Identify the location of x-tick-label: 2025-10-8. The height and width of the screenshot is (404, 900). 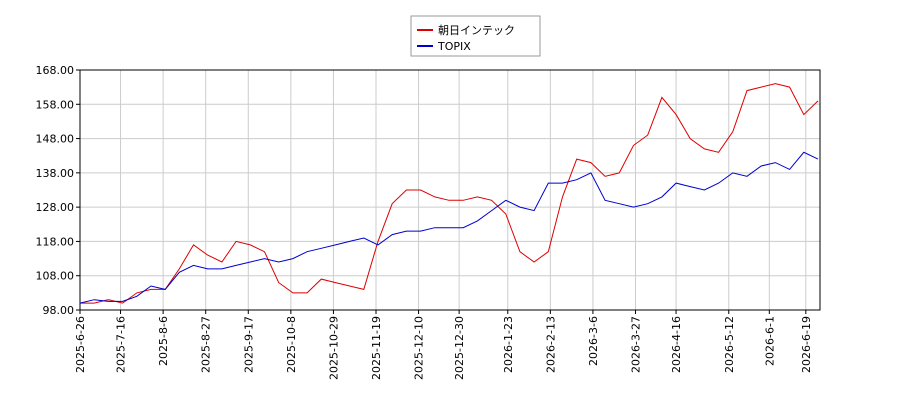
(291, 344).